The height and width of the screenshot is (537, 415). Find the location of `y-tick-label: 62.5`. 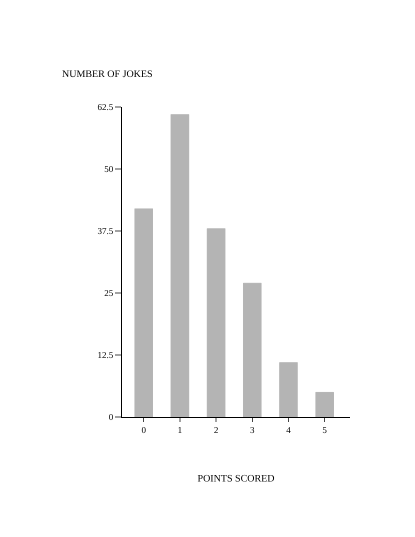

y-tick-label: 62.5 is located at coordinates (105, 107).